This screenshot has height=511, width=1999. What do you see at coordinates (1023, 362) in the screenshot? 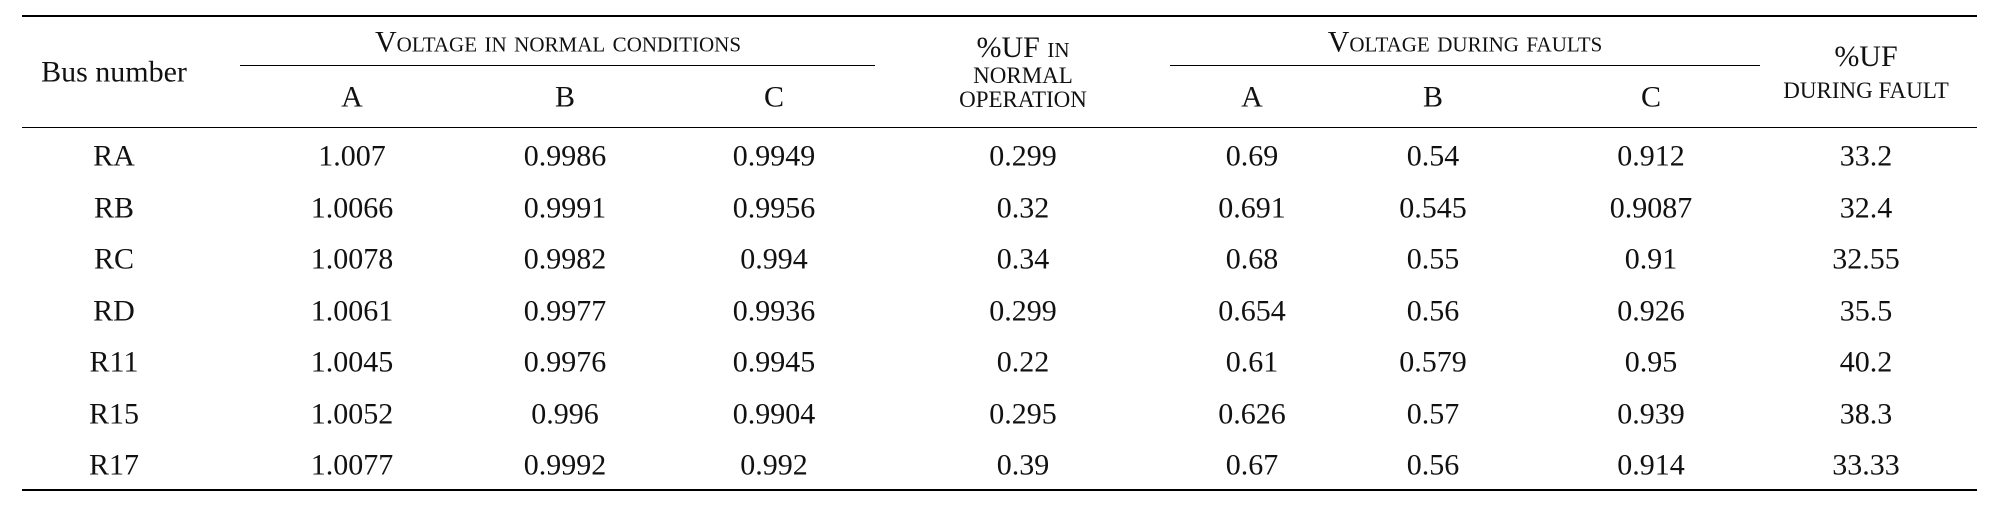
I see `table-cell-uf-normal: 0.22` at bounding box center [1023, 362].